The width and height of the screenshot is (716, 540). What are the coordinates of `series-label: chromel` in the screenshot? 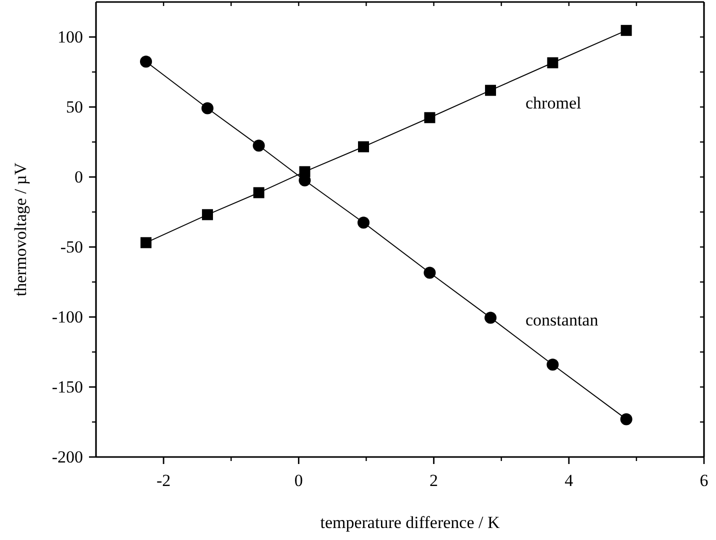 It's located at (554, 102).